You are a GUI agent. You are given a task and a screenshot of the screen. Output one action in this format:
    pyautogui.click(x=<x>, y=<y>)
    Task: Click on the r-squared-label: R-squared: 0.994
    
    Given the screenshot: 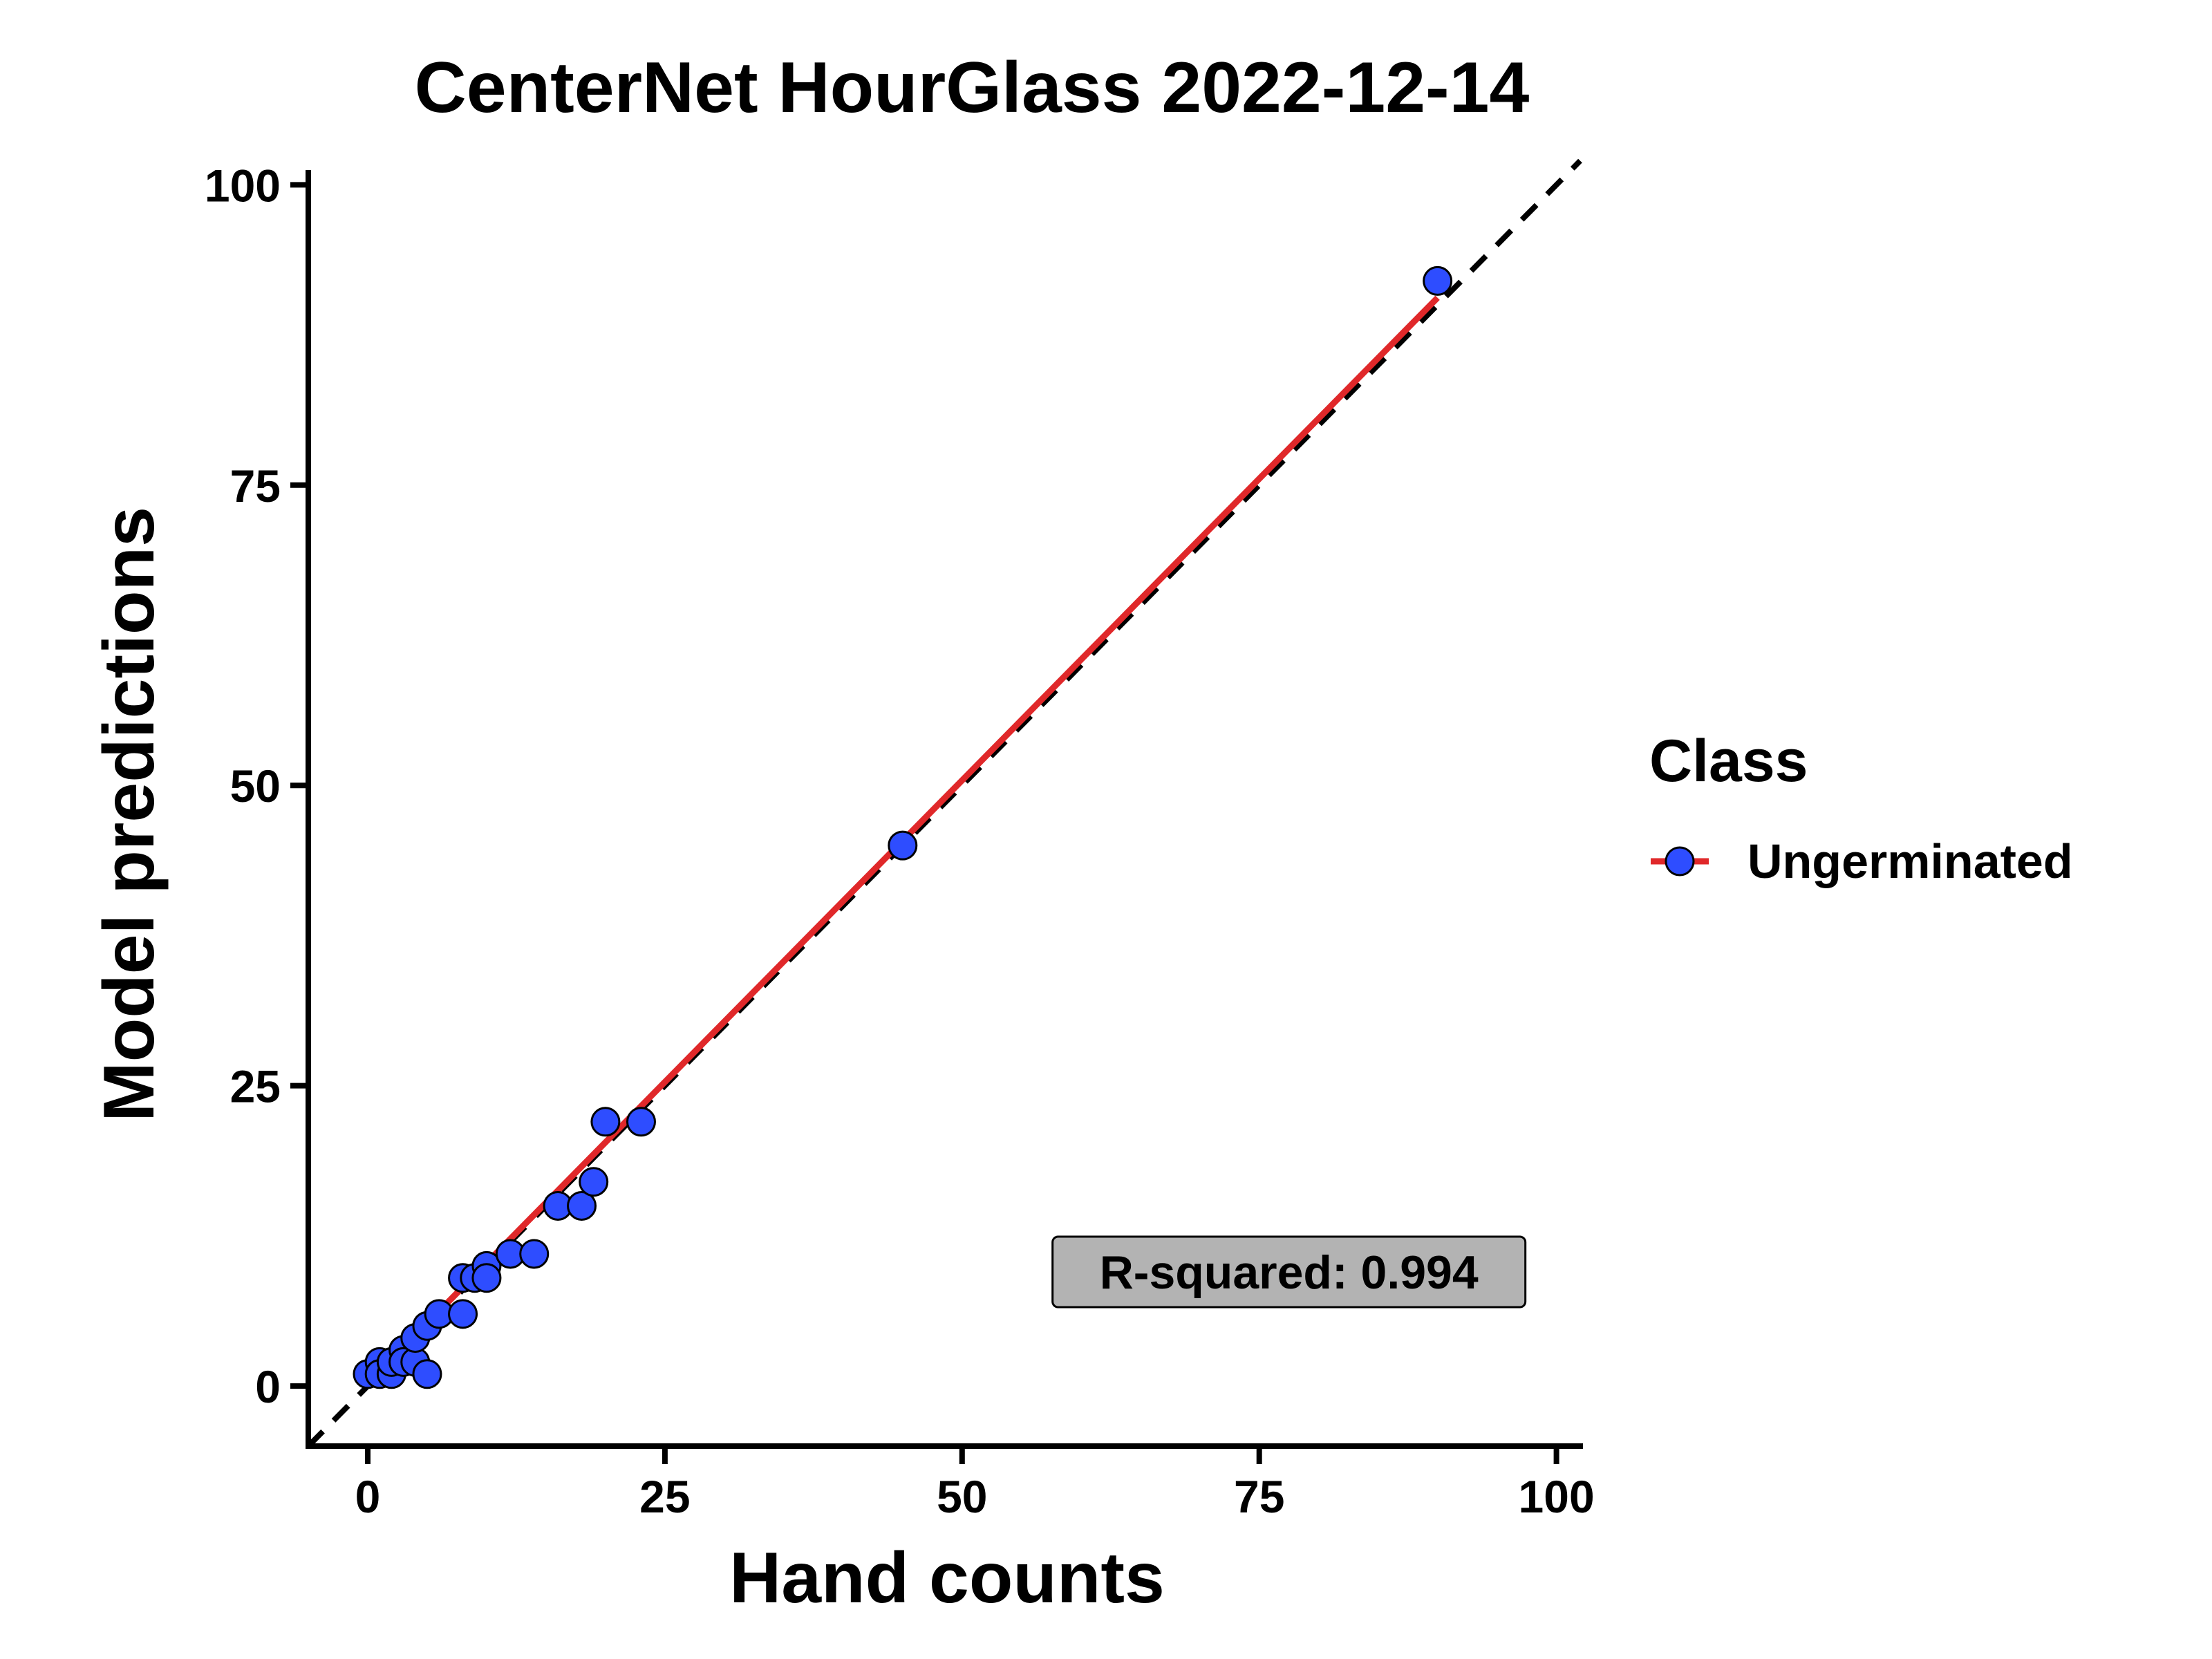 What is the action you would take?
    pyautogui.click(x=1289, y=1272)
    